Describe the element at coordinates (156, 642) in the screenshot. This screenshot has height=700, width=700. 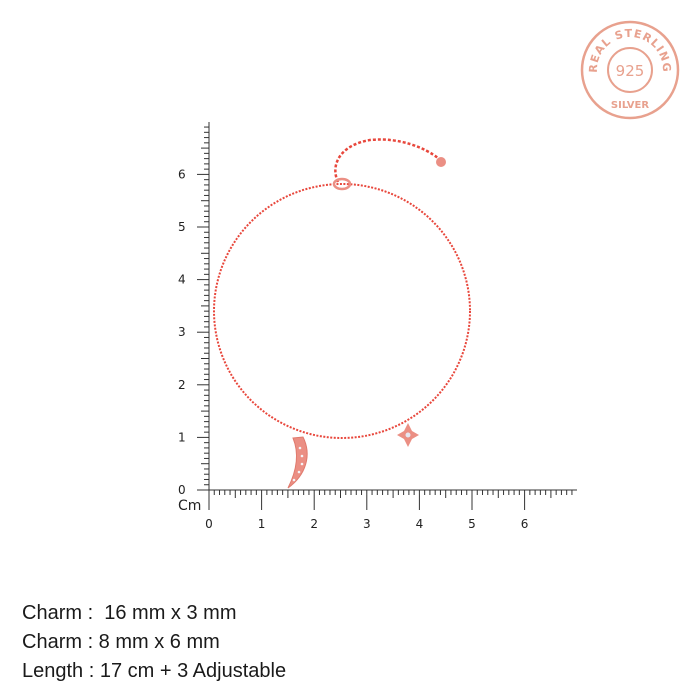
I see `spec-value: 8 mm x 6 mm` at that location.